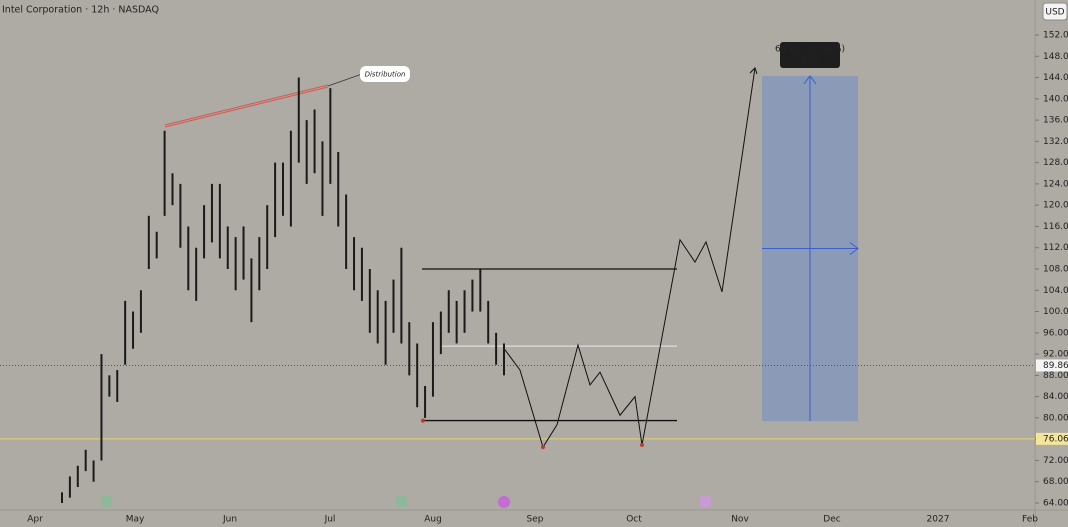  Describe the element at coordinates (1055, 248) in the screenshot. I see `y-tick-label: 112.00` at that location.